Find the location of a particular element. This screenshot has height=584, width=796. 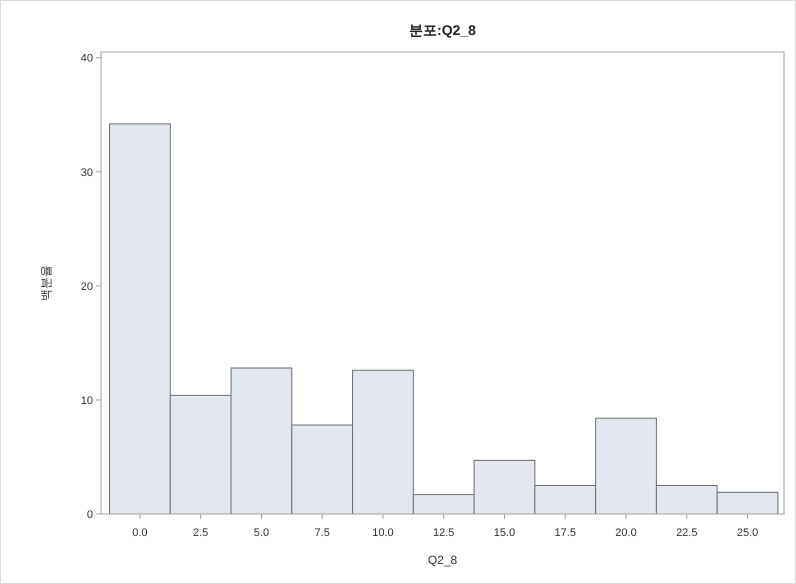

y-tick-label: 10 is located at coordinates (86, 400).